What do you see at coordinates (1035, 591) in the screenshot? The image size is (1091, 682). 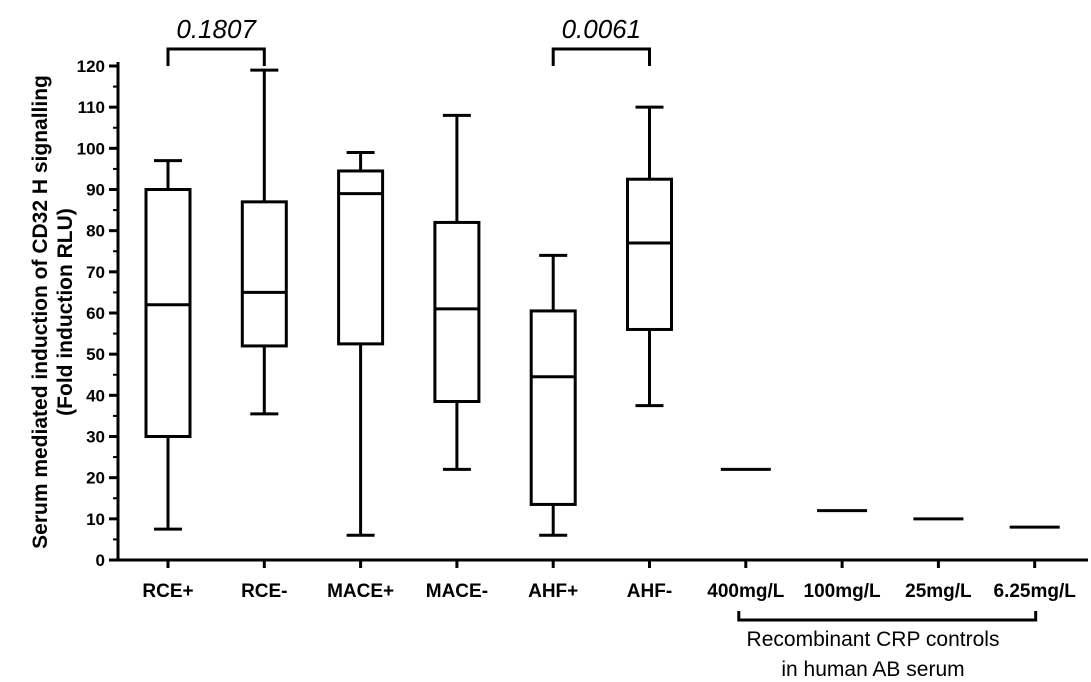 I see `x-tick-label: 6.25mg/L` at bounding box center [1035, 591].